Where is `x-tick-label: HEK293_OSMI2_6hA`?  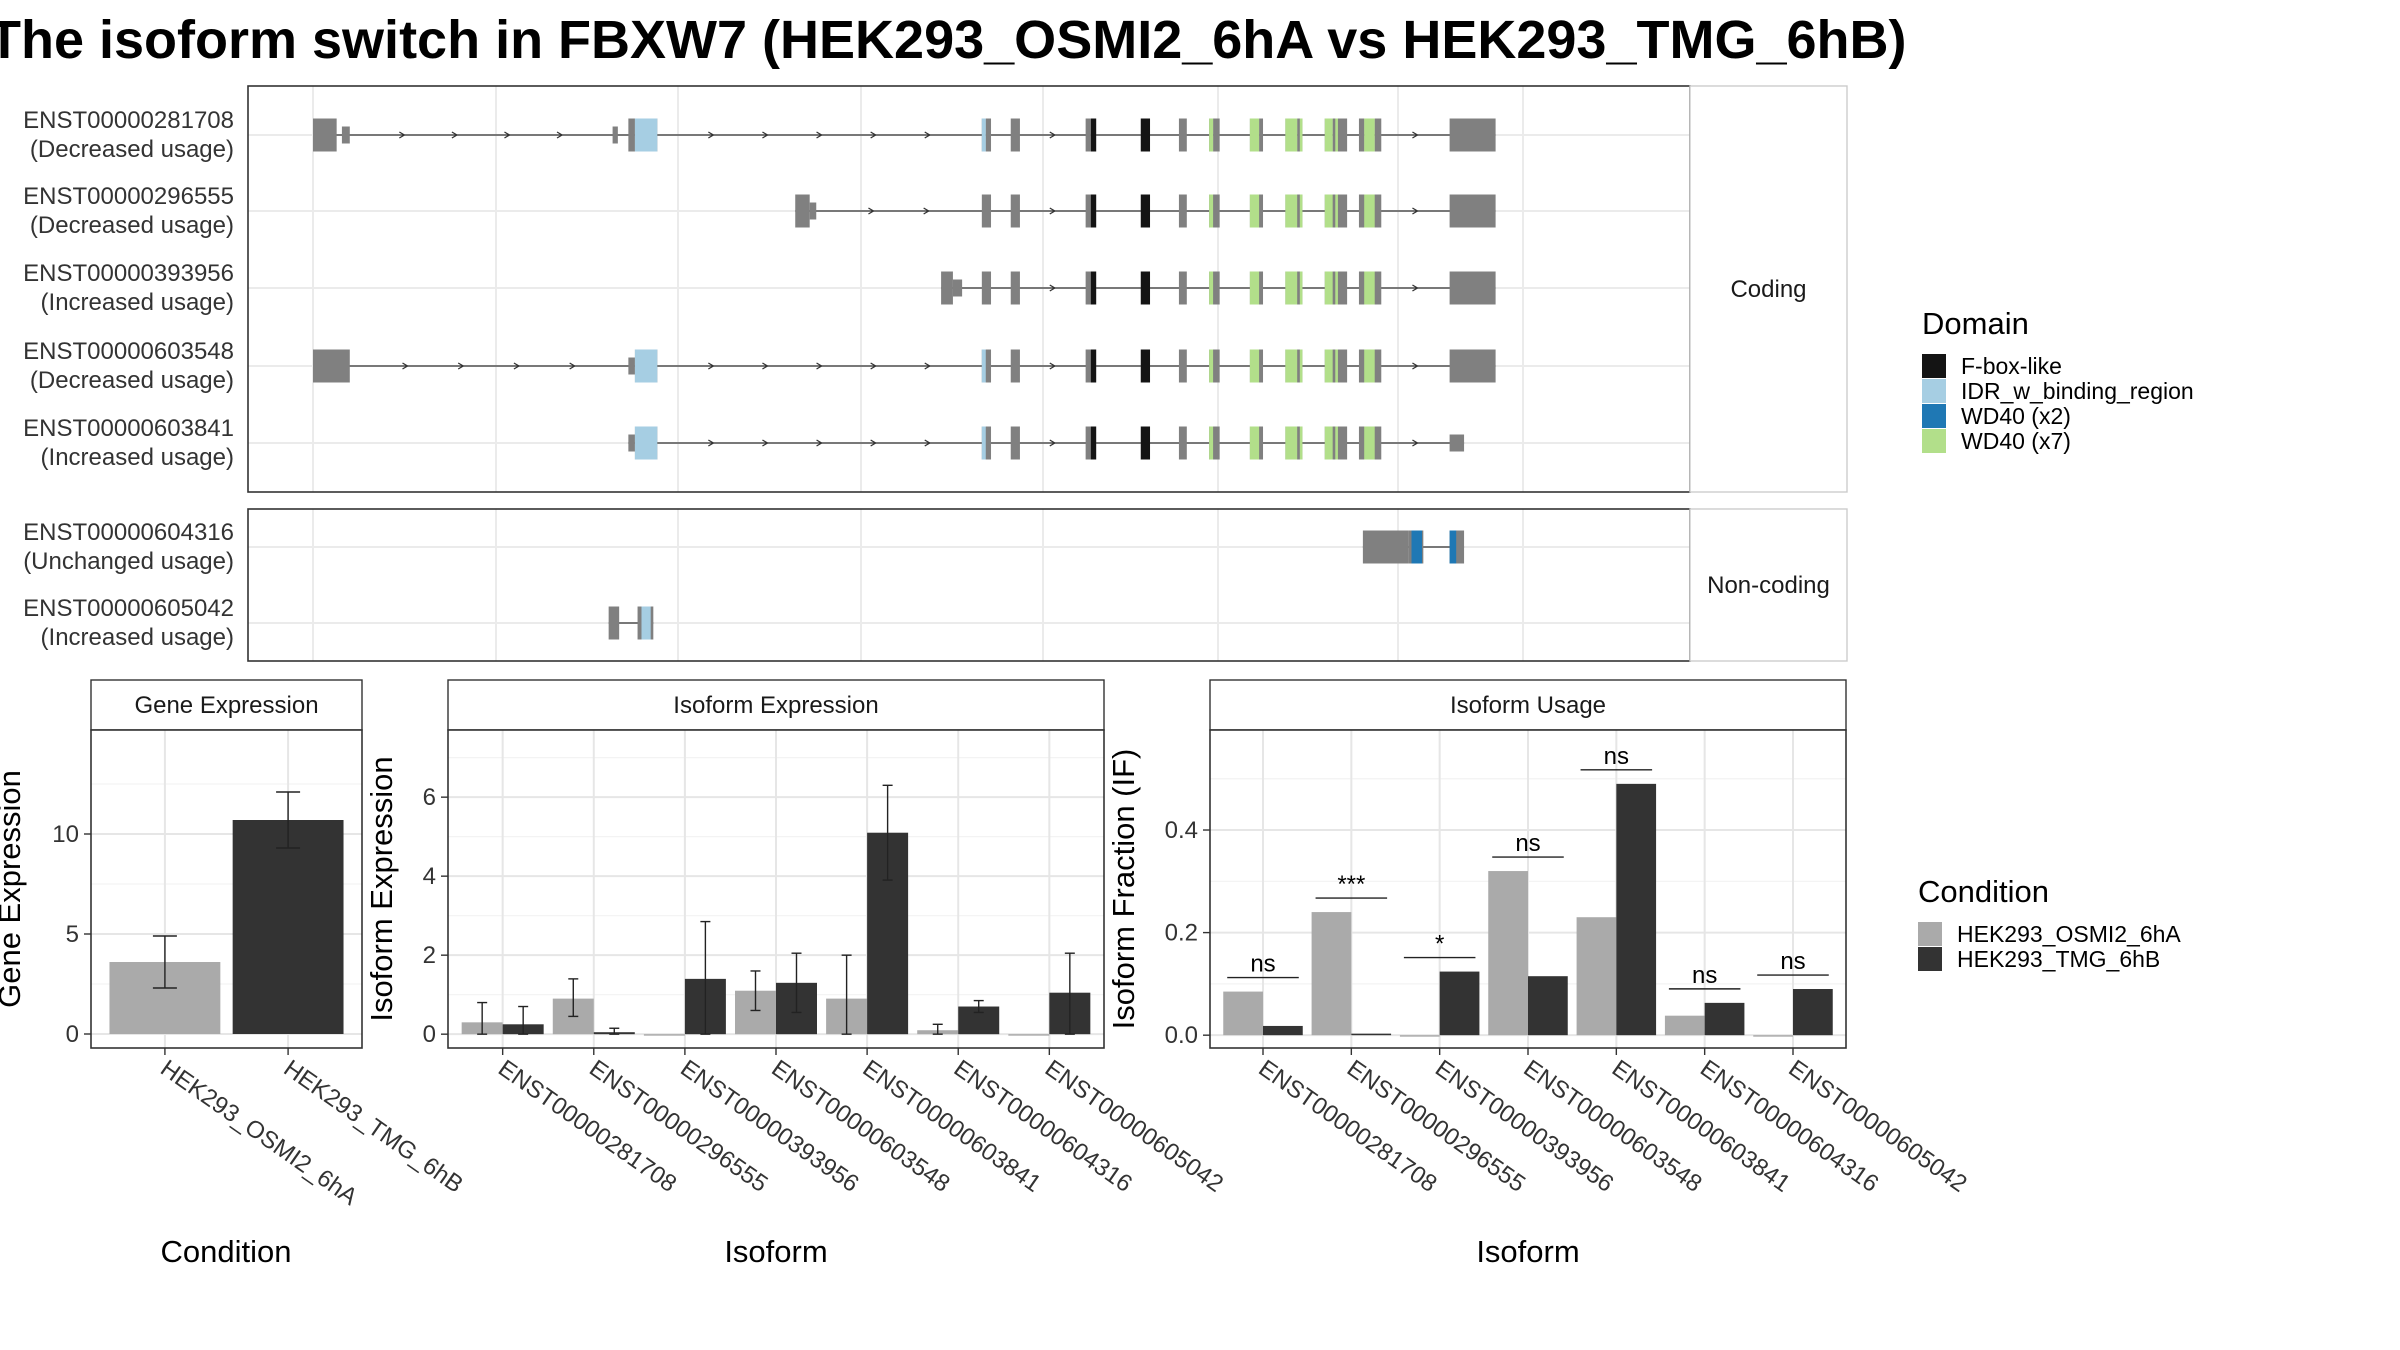
x-tick-label: HEK293_OSMI2_6hA is located at coordinates (258, 1133).